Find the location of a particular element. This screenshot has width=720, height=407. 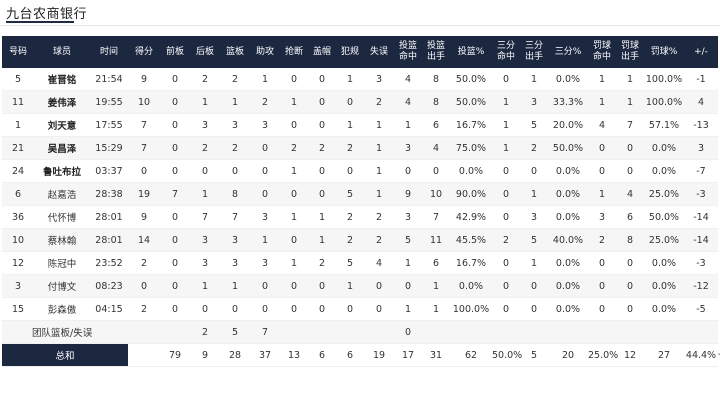

column-header: 后板 is located at coordinates (205, 52).